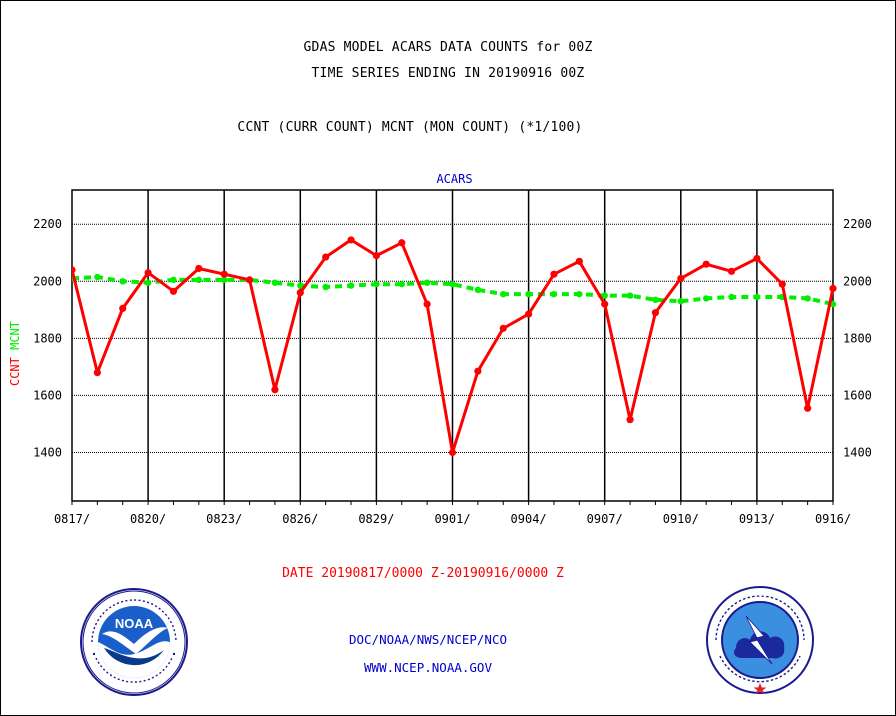 The height and width of the screenshot is (716, 896). Describe the element at coordinates (47, 281) in the screenshot. I see `y-tick-label-left: 2000` at that location.